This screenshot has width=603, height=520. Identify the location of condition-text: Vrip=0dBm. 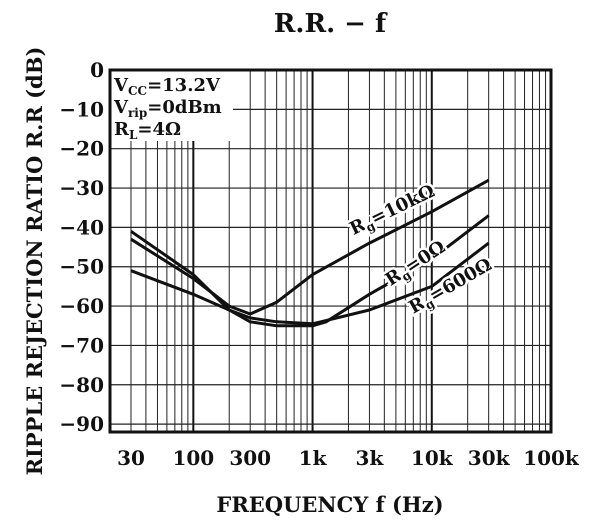
(167, 108).